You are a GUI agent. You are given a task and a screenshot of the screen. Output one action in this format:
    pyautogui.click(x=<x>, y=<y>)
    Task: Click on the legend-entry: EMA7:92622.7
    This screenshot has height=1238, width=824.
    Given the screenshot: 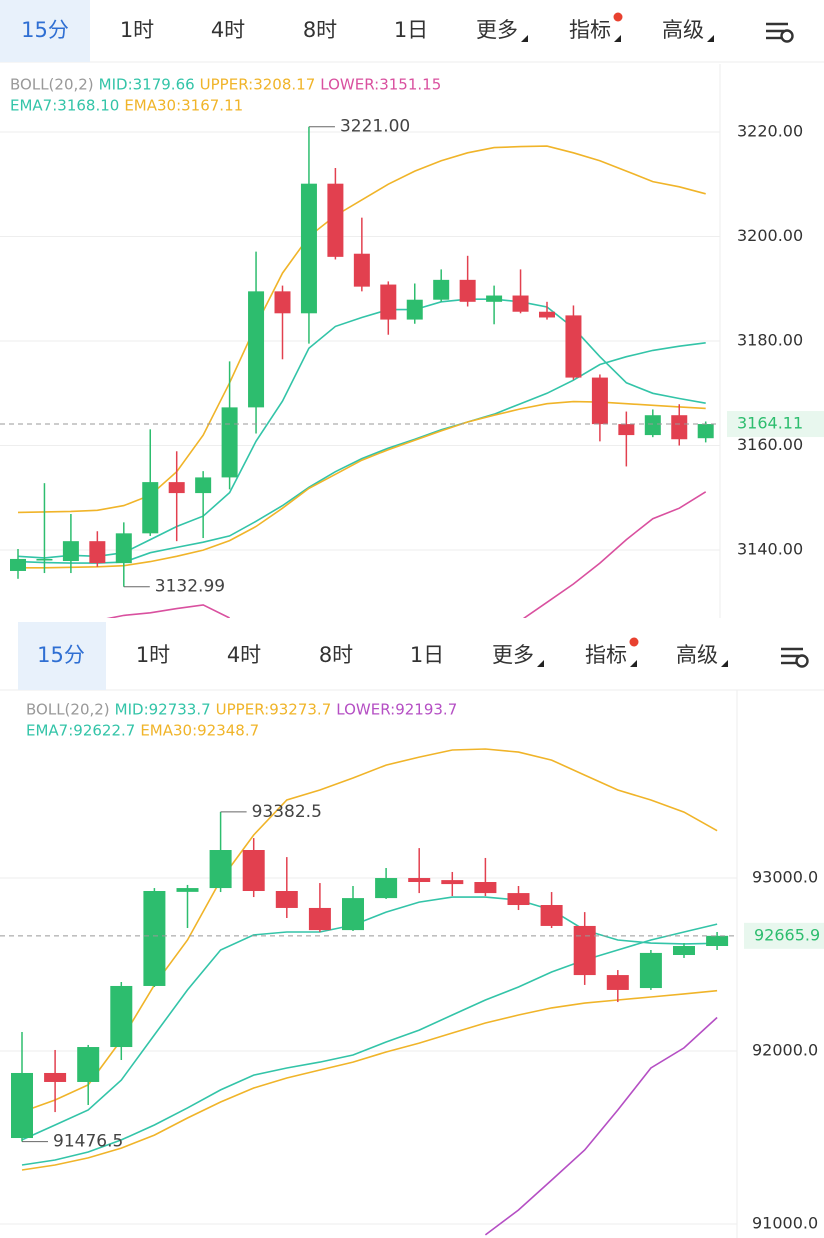 What is the action you would take?
    pyautogui.click(x=80, y=731)
    